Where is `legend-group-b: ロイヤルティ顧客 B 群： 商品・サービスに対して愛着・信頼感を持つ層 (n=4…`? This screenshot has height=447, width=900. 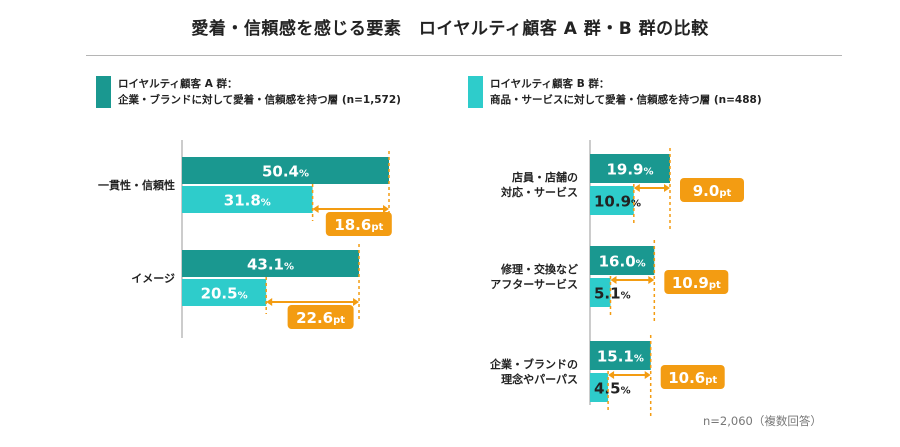 legend-group-b: ロイヤルティ顧客 B 群： 商品・サービスに対して愛着・信頼感を持つ層 (n=4… is located at coordinates (615, 92).